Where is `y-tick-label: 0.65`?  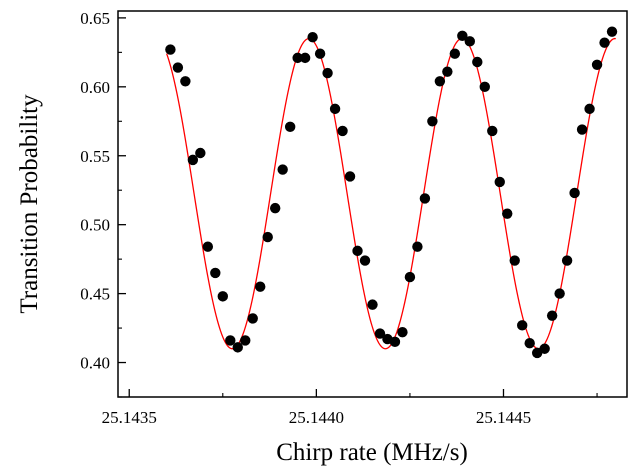 y-tick-label: 0.65 is located at coordinates (95, 18).